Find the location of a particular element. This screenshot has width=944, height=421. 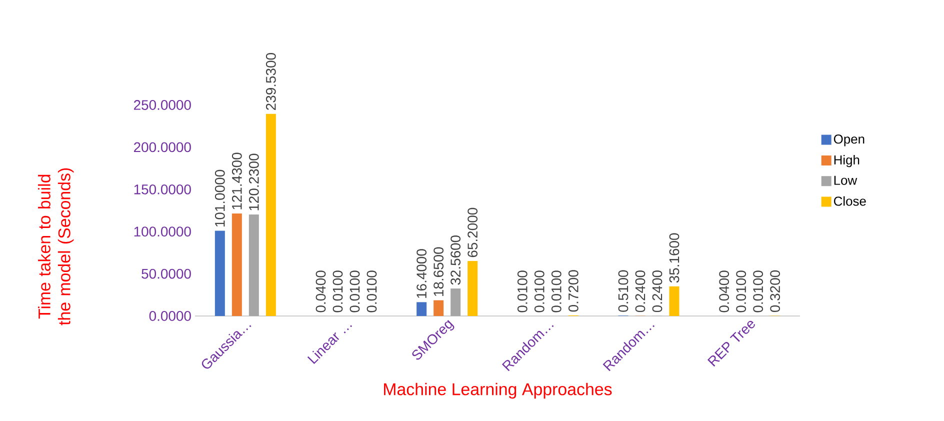

data-label: 16.4000 is located at coordinates (421, 273).